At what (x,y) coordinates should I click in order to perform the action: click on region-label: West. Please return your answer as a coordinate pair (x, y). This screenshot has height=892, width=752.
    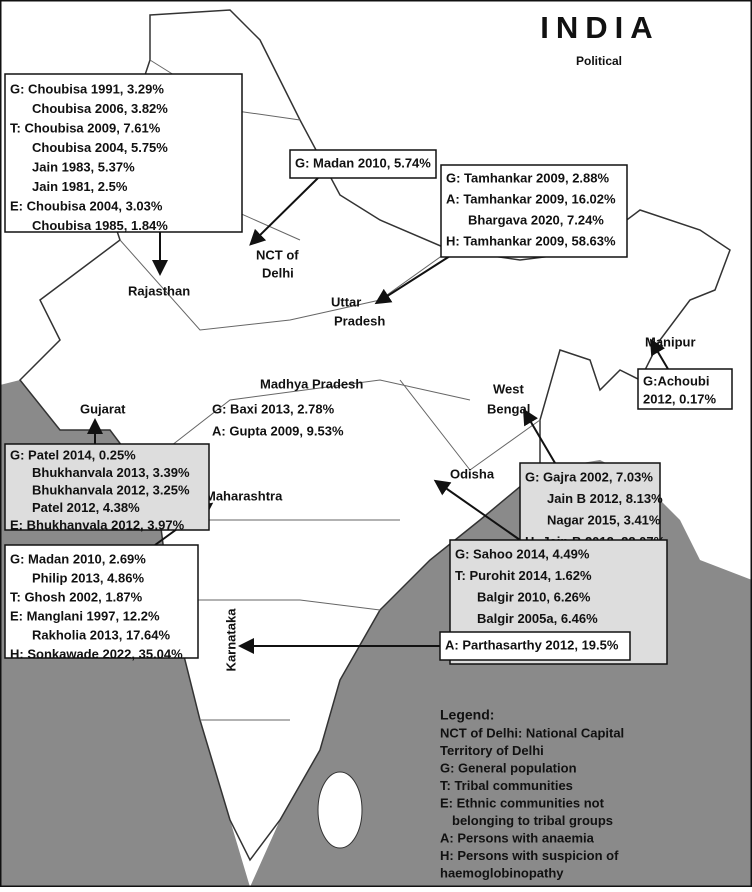
    Looking at the image, I should click on (508, 388).